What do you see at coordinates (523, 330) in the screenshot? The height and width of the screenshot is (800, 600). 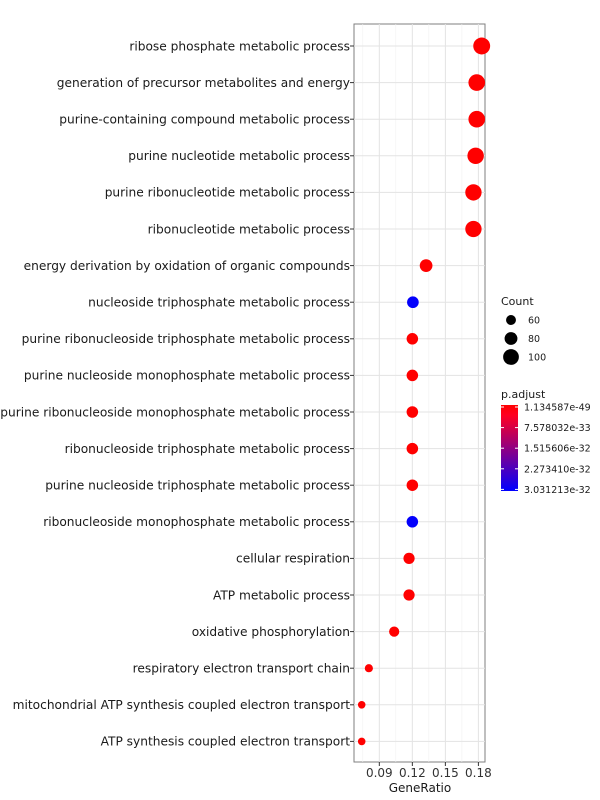 I see `count-legend: Count 60 80 100` at bounding box center [523, 330].